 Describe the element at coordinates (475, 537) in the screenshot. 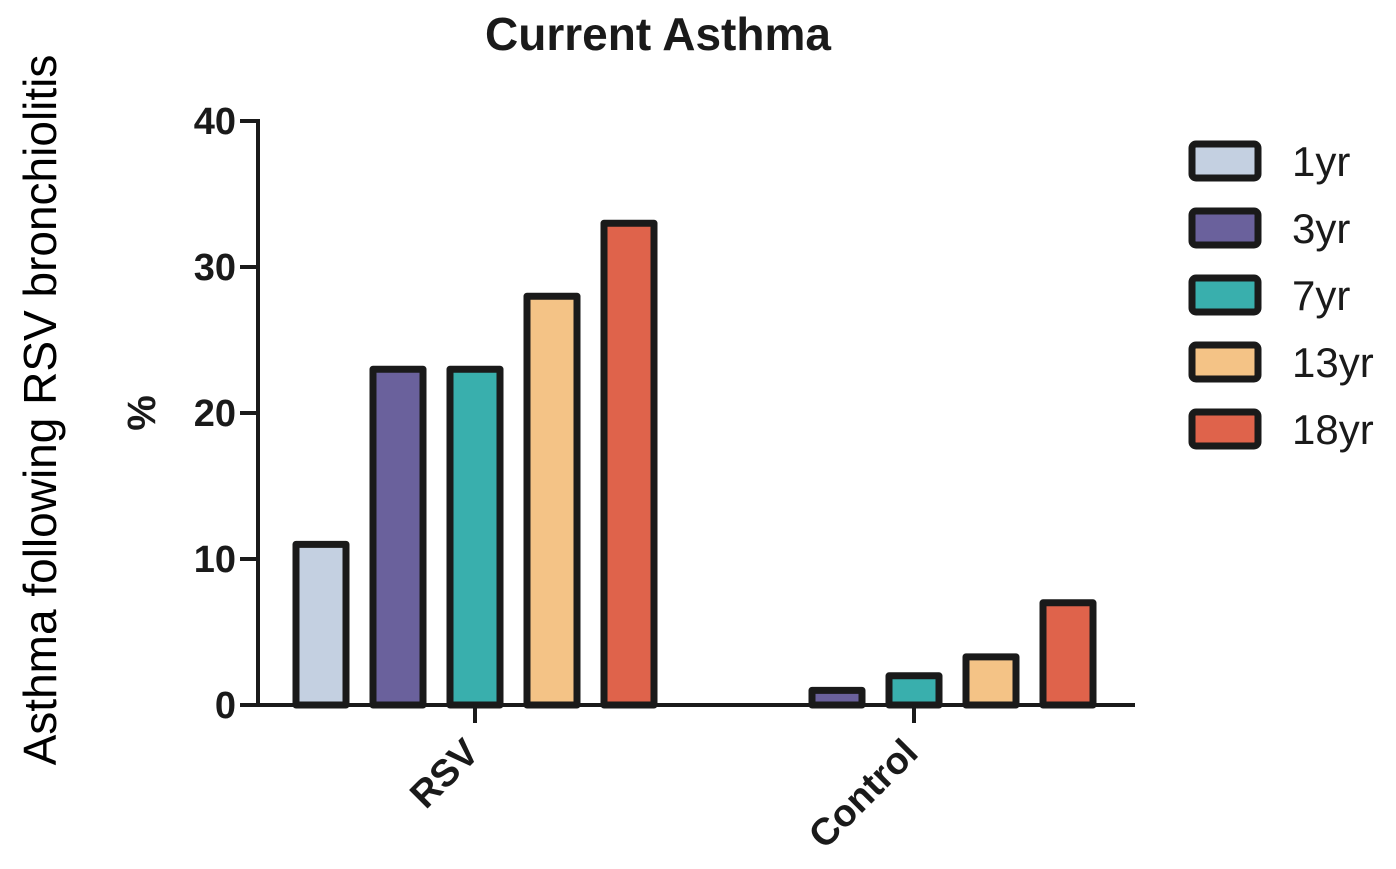

I see `bar-rsv-7yr` at that location.